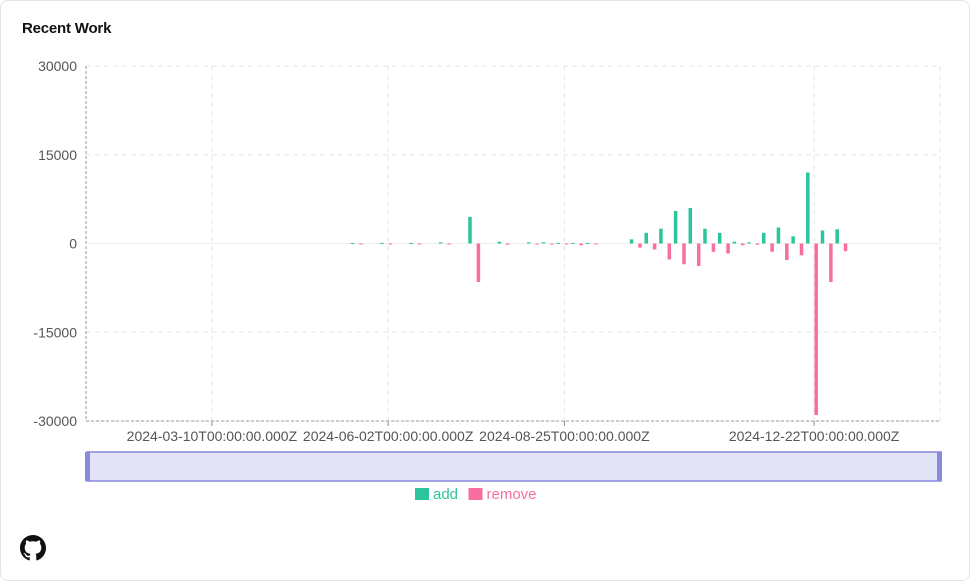 The width and height of the screenshot is (972, 583). Describe the element at coordinates (514, 466) in the screenshot. I see `zoom-slider` at that location.